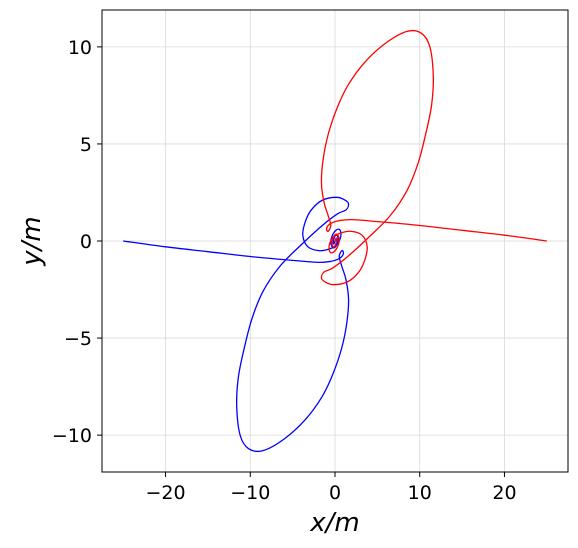 This screenshot has width=578, height=548. Describe the element at coordinates (32, 241) in the screenshot. I see `y-axis-title: y/m` at that location.